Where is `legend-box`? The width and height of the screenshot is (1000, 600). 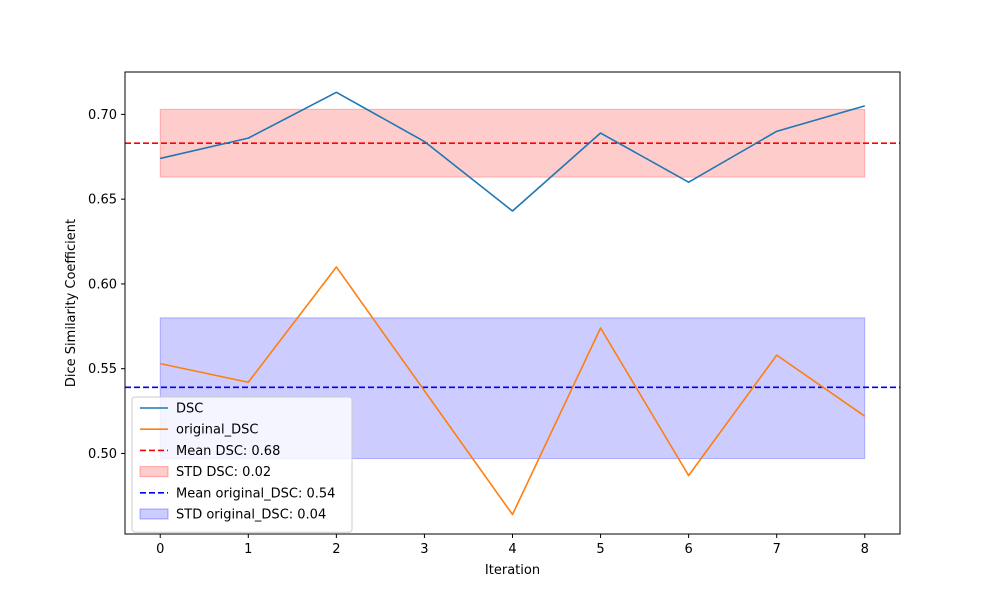 legend-box is located at coordinates (242, 464).